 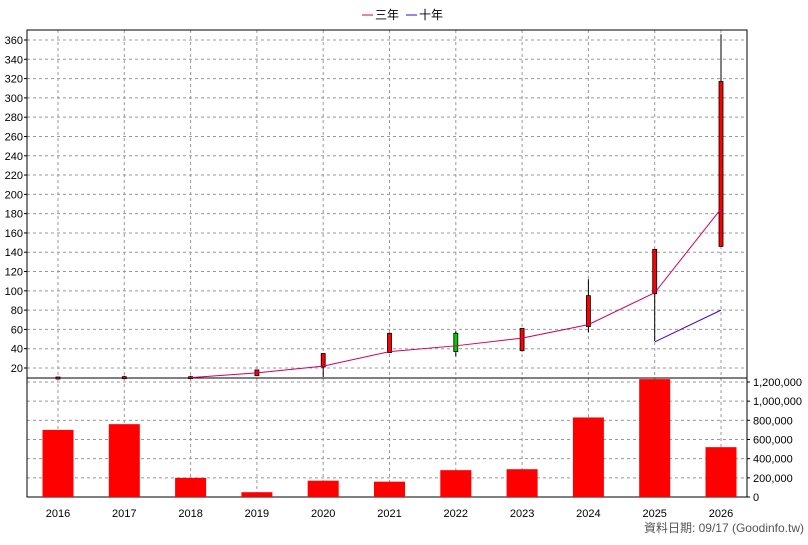 I want to click on volume-tick-label: 200,000, so click(x=773, y=479).